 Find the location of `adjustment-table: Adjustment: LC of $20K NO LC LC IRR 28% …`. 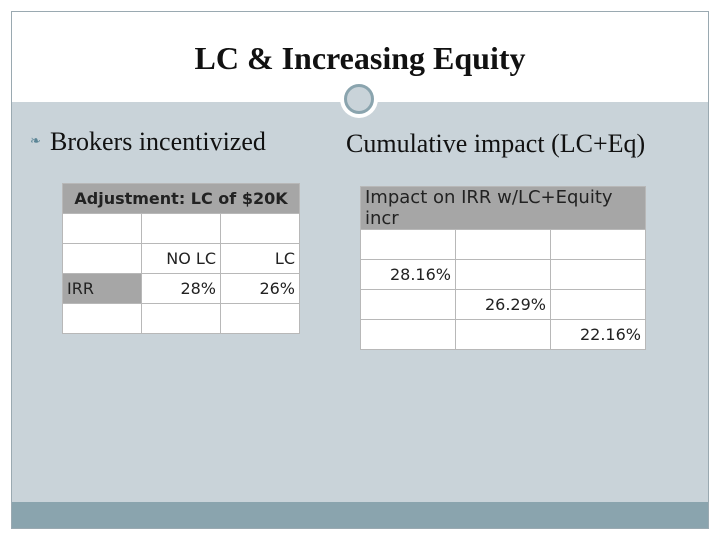

adjustment-table: Adjustment: LC of $20K NO LC LC IRR 28% … is located at coordinates (181, 258).